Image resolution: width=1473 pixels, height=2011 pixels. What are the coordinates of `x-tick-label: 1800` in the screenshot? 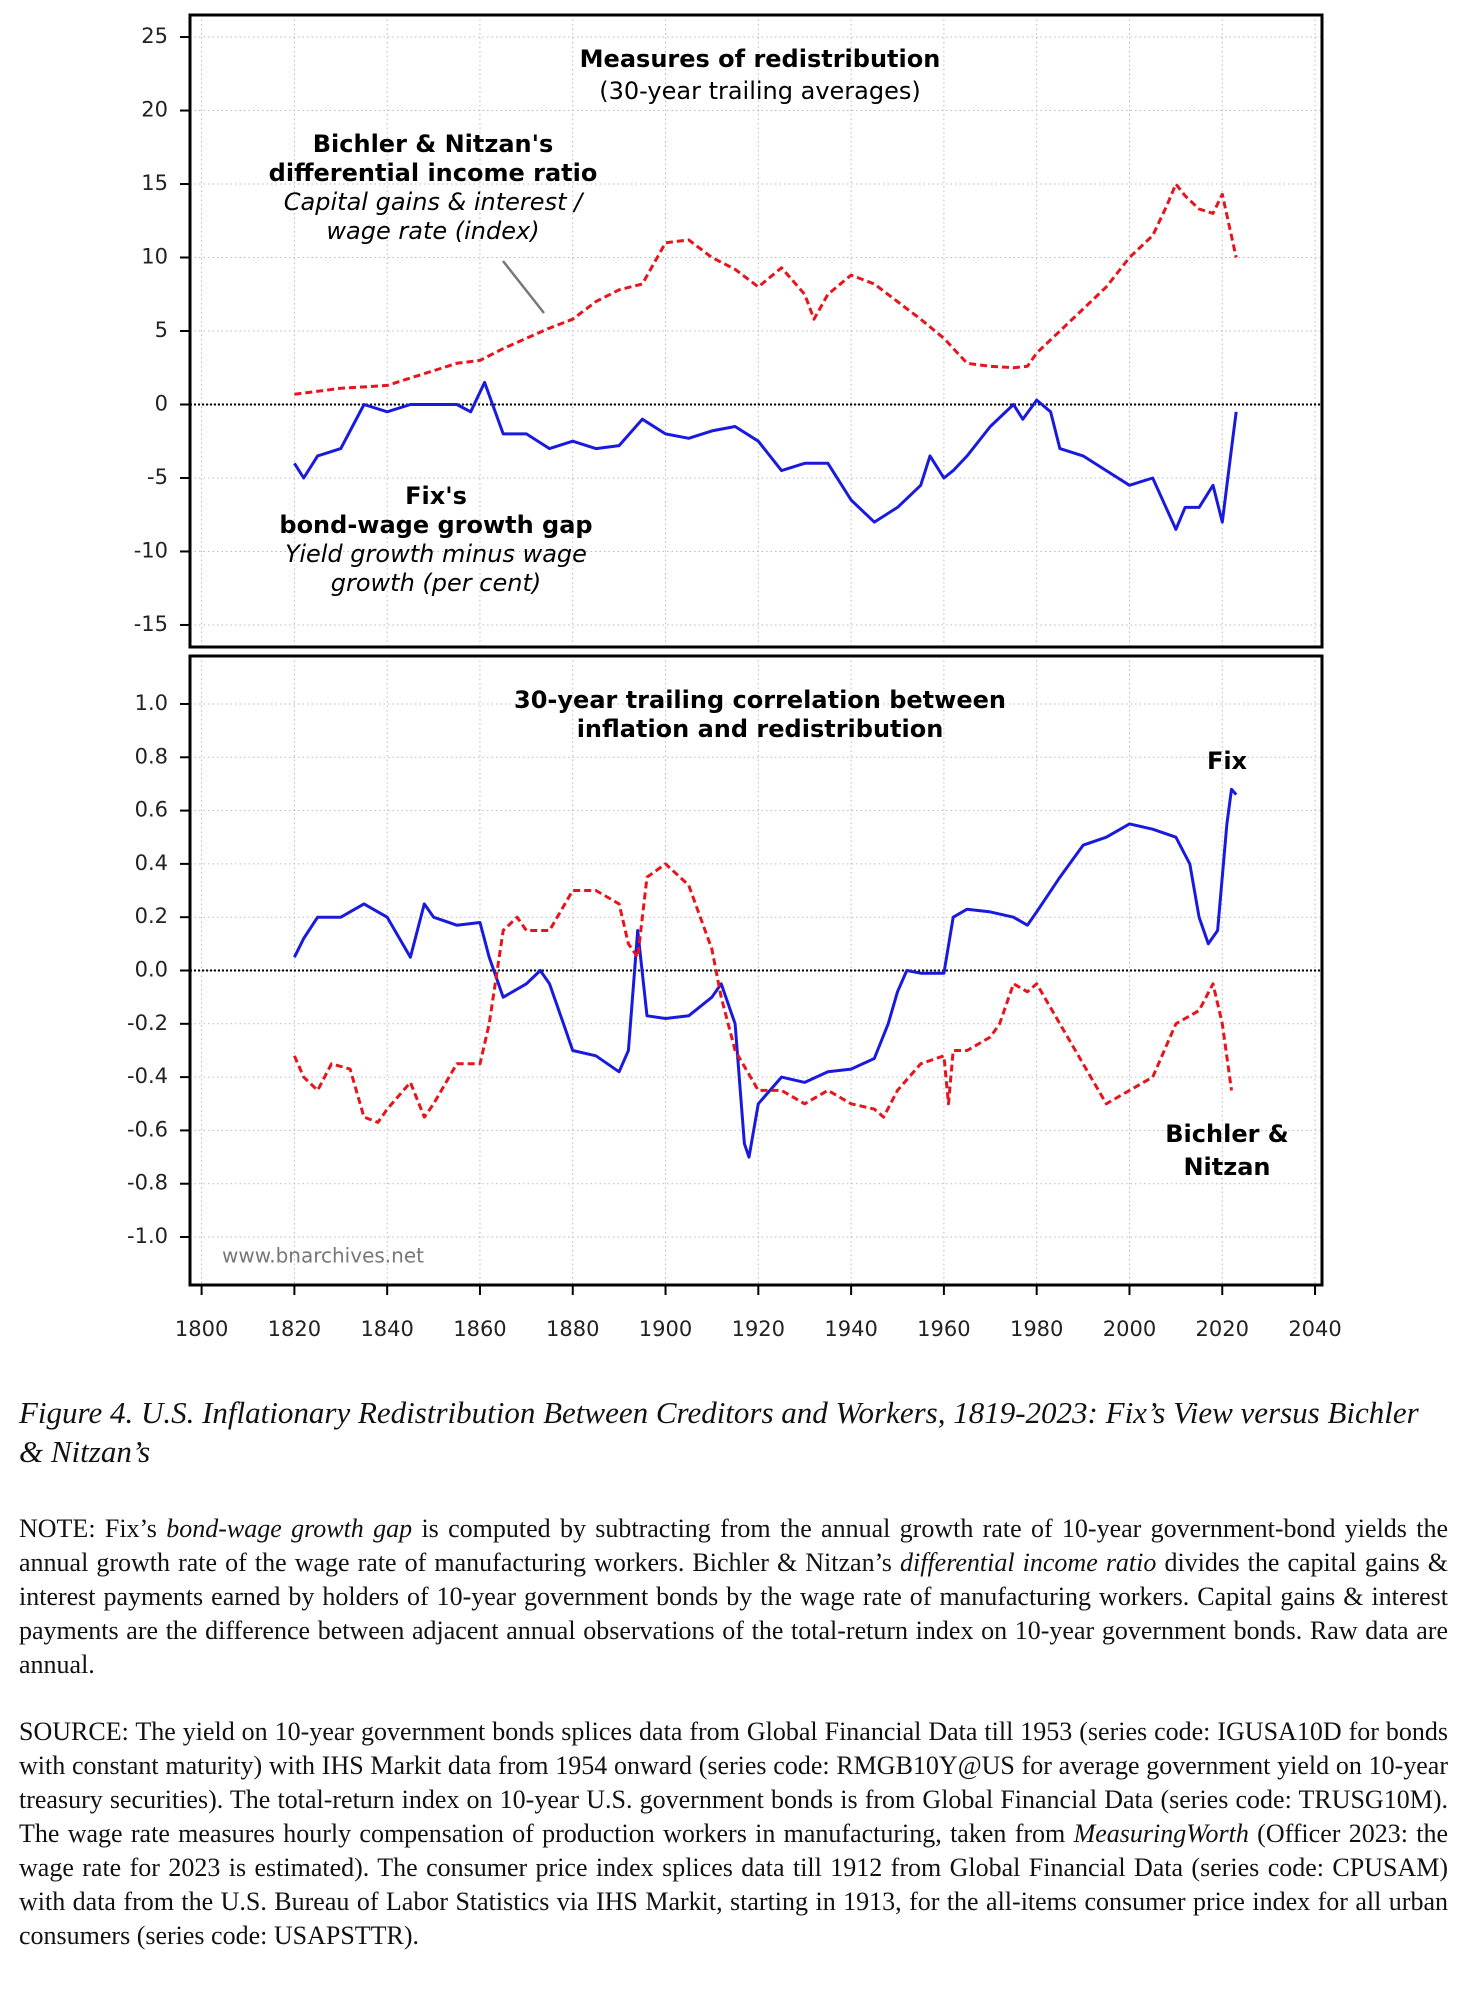 It's located at (201, 1329).